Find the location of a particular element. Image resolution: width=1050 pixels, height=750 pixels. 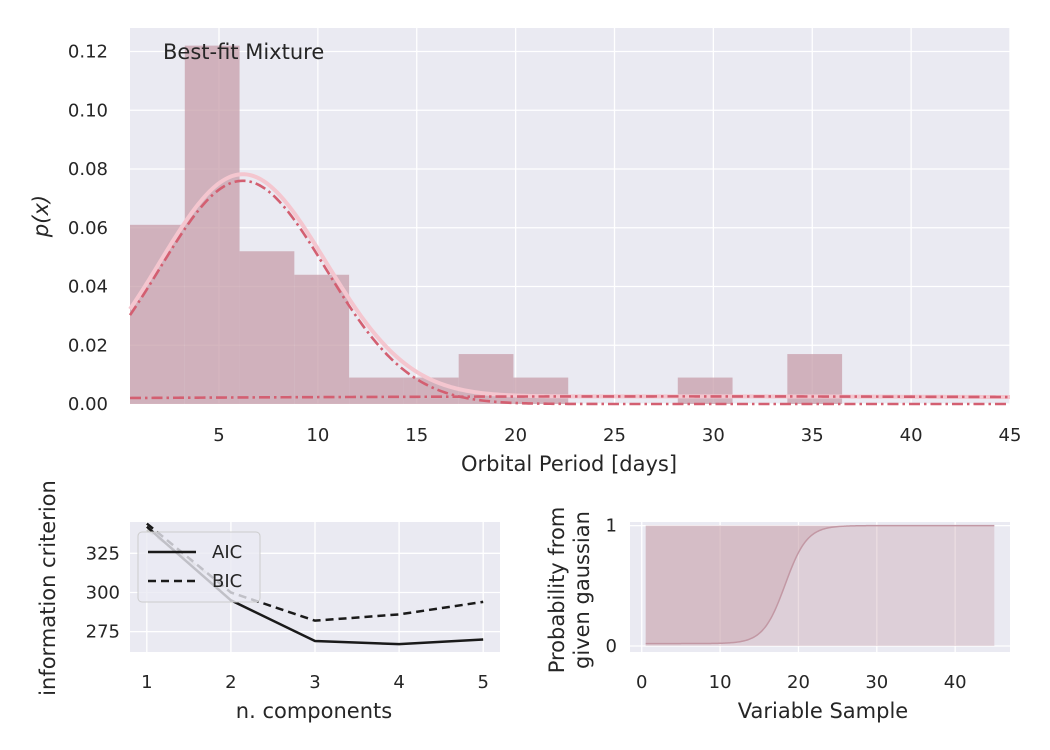

main-x-tick-label: 35 is located at coordinates (812, 435).